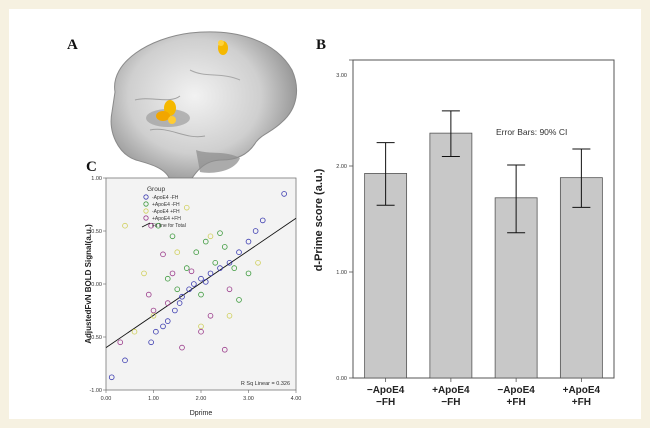 The height and width of the screenshot is (428, 650). What do you see at coordinates (72, 45) in the screenshot?
I see `panel-label-a: A` at bounding box center [72, 45].